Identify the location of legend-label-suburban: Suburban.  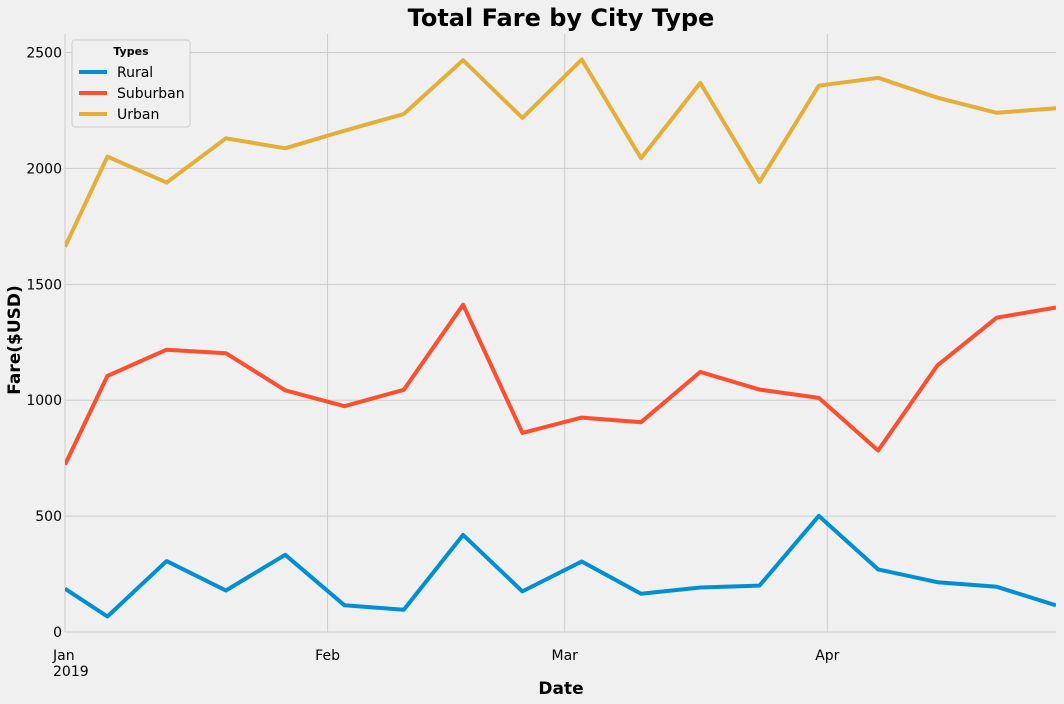
(151, 94).